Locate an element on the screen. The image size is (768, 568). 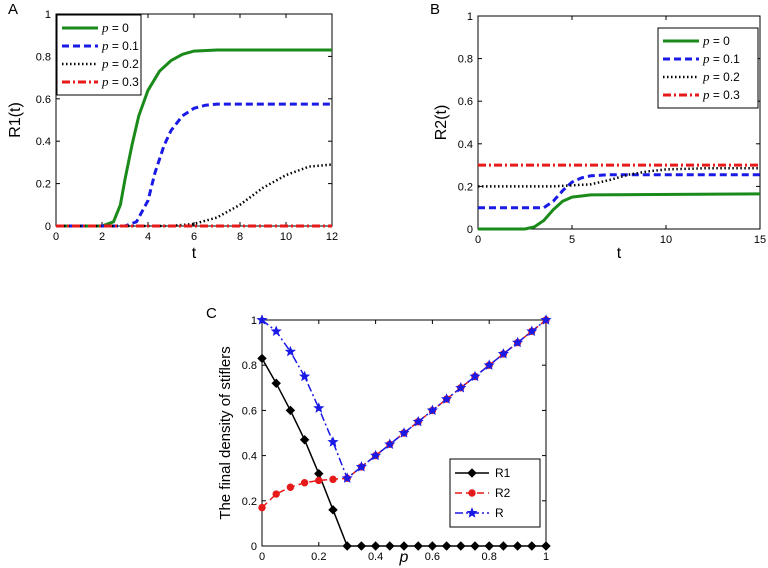
x-tick-label: 15 is located at coordinates (760, 240).